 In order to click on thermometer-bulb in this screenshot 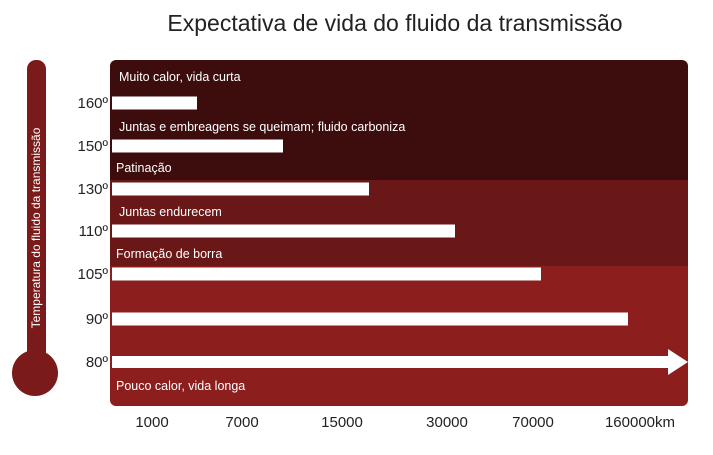, I will do `click(35, 373)`.